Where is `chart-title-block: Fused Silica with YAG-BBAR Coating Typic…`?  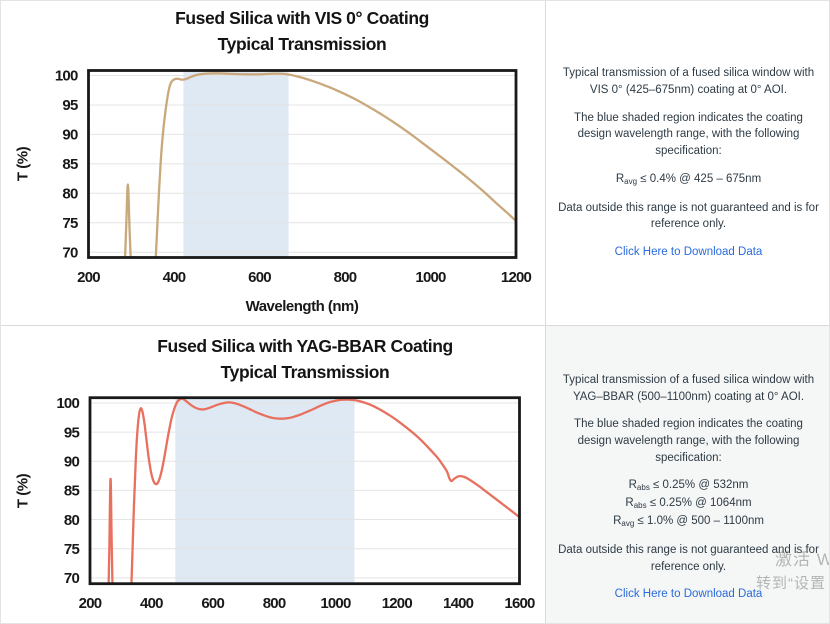 chart-title-block: Fused Silica with YAG-BBAR Coating Typic… is located at coordinates (305, 359).